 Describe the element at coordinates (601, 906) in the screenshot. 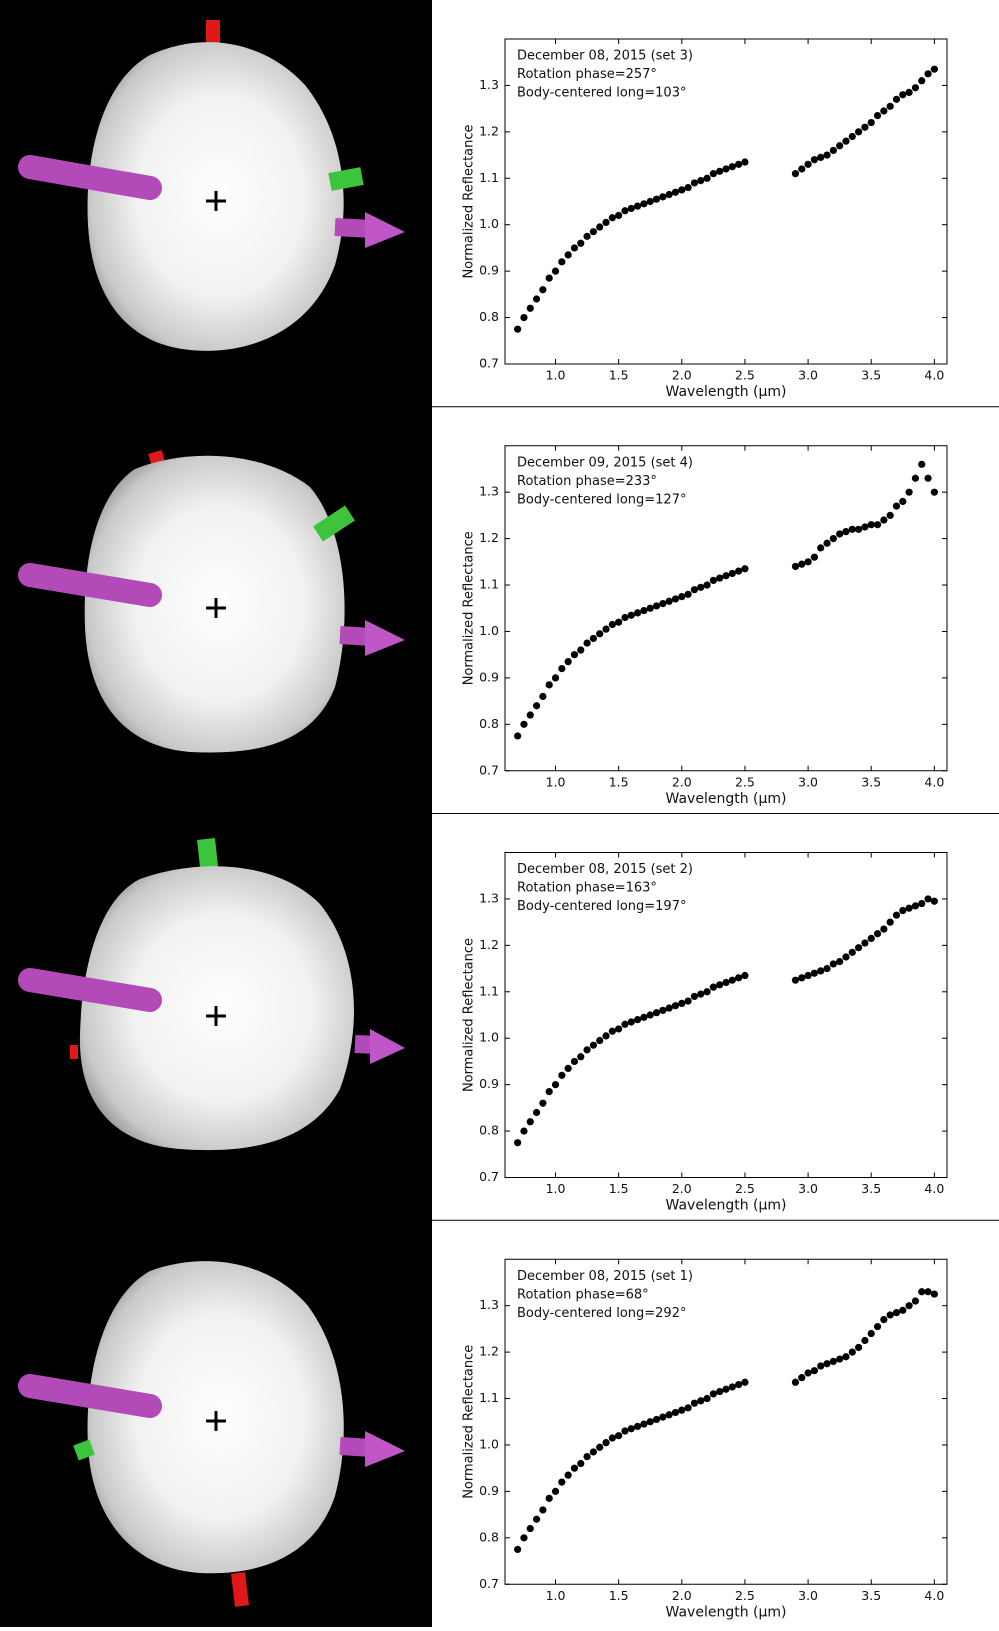

I see `annotation: Body-centered long=197°` at that location.